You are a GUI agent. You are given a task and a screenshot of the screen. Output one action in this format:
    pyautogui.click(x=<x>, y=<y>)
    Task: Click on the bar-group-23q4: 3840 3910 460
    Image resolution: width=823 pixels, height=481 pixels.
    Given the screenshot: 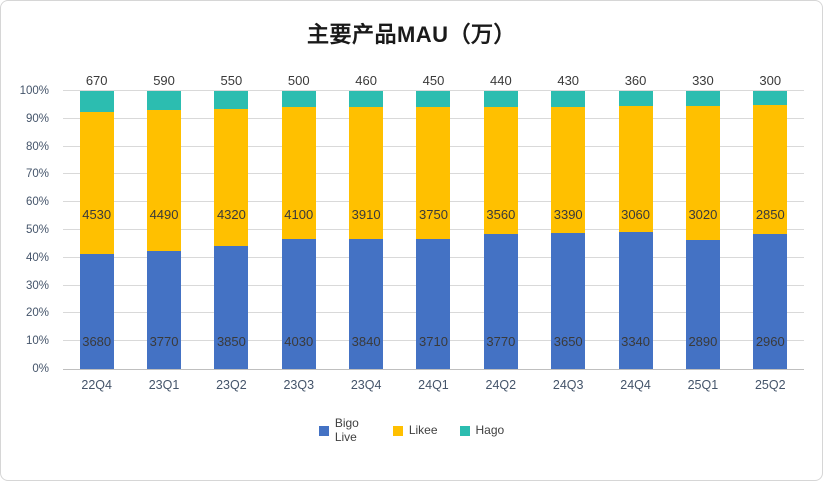 What is the action you would take?
    pyautogui.click(x=365, y=221)
    